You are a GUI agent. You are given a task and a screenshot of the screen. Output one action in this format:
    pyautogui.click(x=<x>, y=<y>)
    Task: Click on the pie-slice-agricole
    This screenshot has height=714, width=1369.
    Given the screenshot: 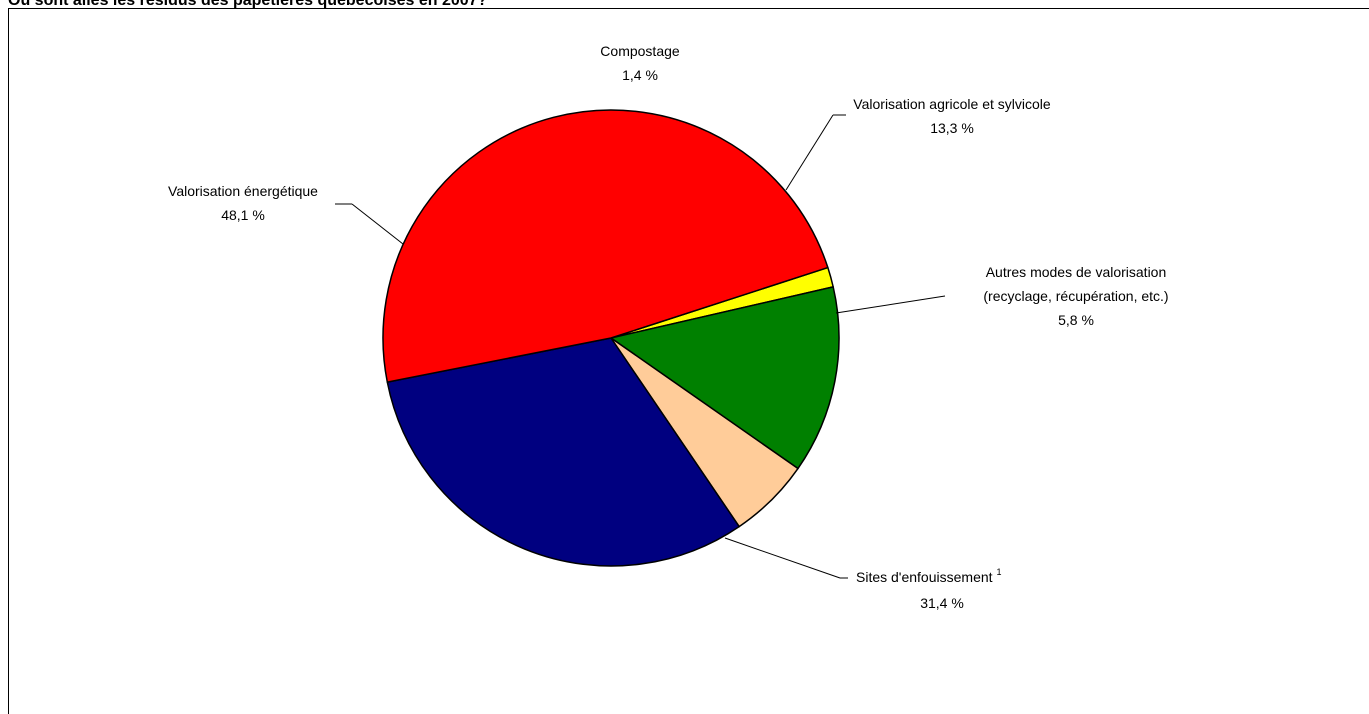 What is the action you would take?
    pyautogui.click(x=725, y=378)
    